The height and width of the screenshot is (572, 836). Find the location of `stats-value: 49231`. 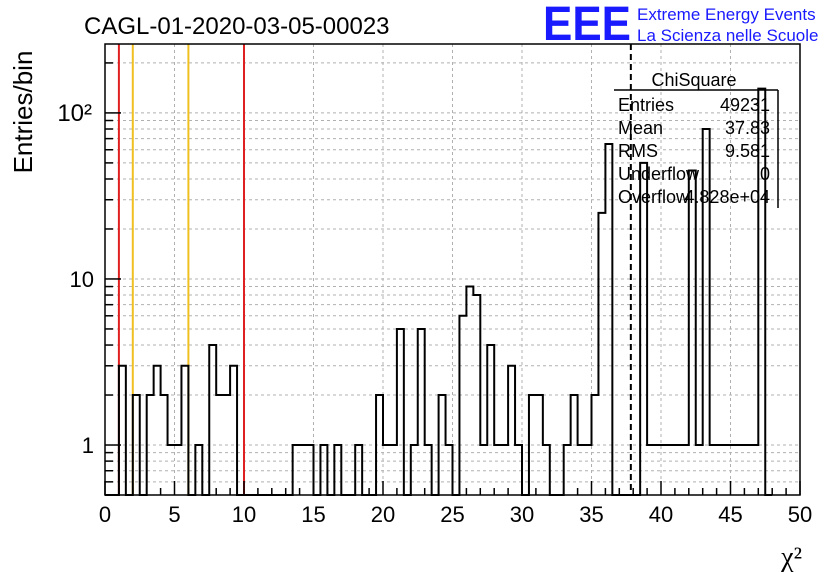

stats-value: 49231 is located at coordinates (745, 105).